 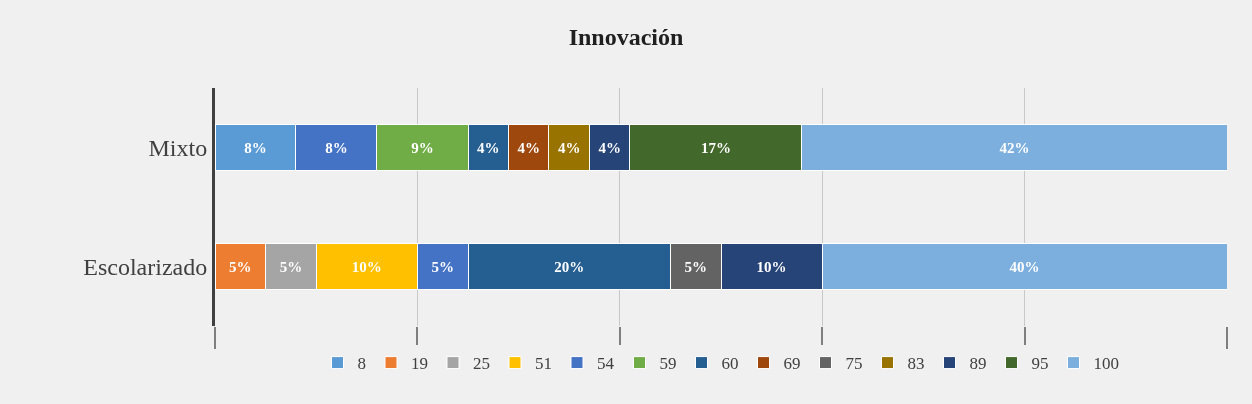 I want to click on data-label: 20%, so click(x=569, y=266).